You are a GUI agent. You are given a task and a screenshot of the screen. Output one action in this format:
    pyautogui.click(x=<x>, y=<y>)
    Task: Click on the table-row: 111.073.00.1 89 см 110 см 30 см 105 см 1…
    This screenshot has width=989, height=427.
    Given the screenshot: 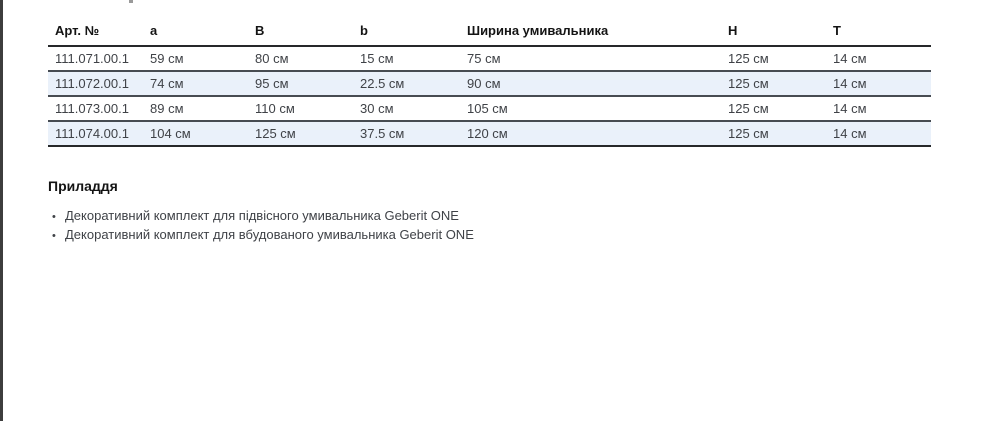 What is the action you would take?
    pyautogui.click(x=489, y=108)
    